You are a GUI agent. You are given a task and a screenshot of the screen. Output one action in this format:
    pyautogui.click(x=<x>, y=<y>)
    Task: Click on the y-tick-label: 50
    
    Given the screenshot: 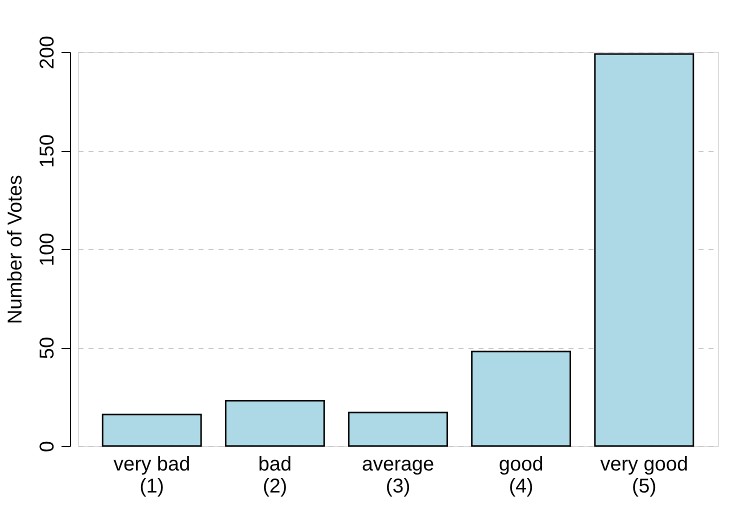 What is the action you would take?
    pyautogui.click(x=47, y=348)
    